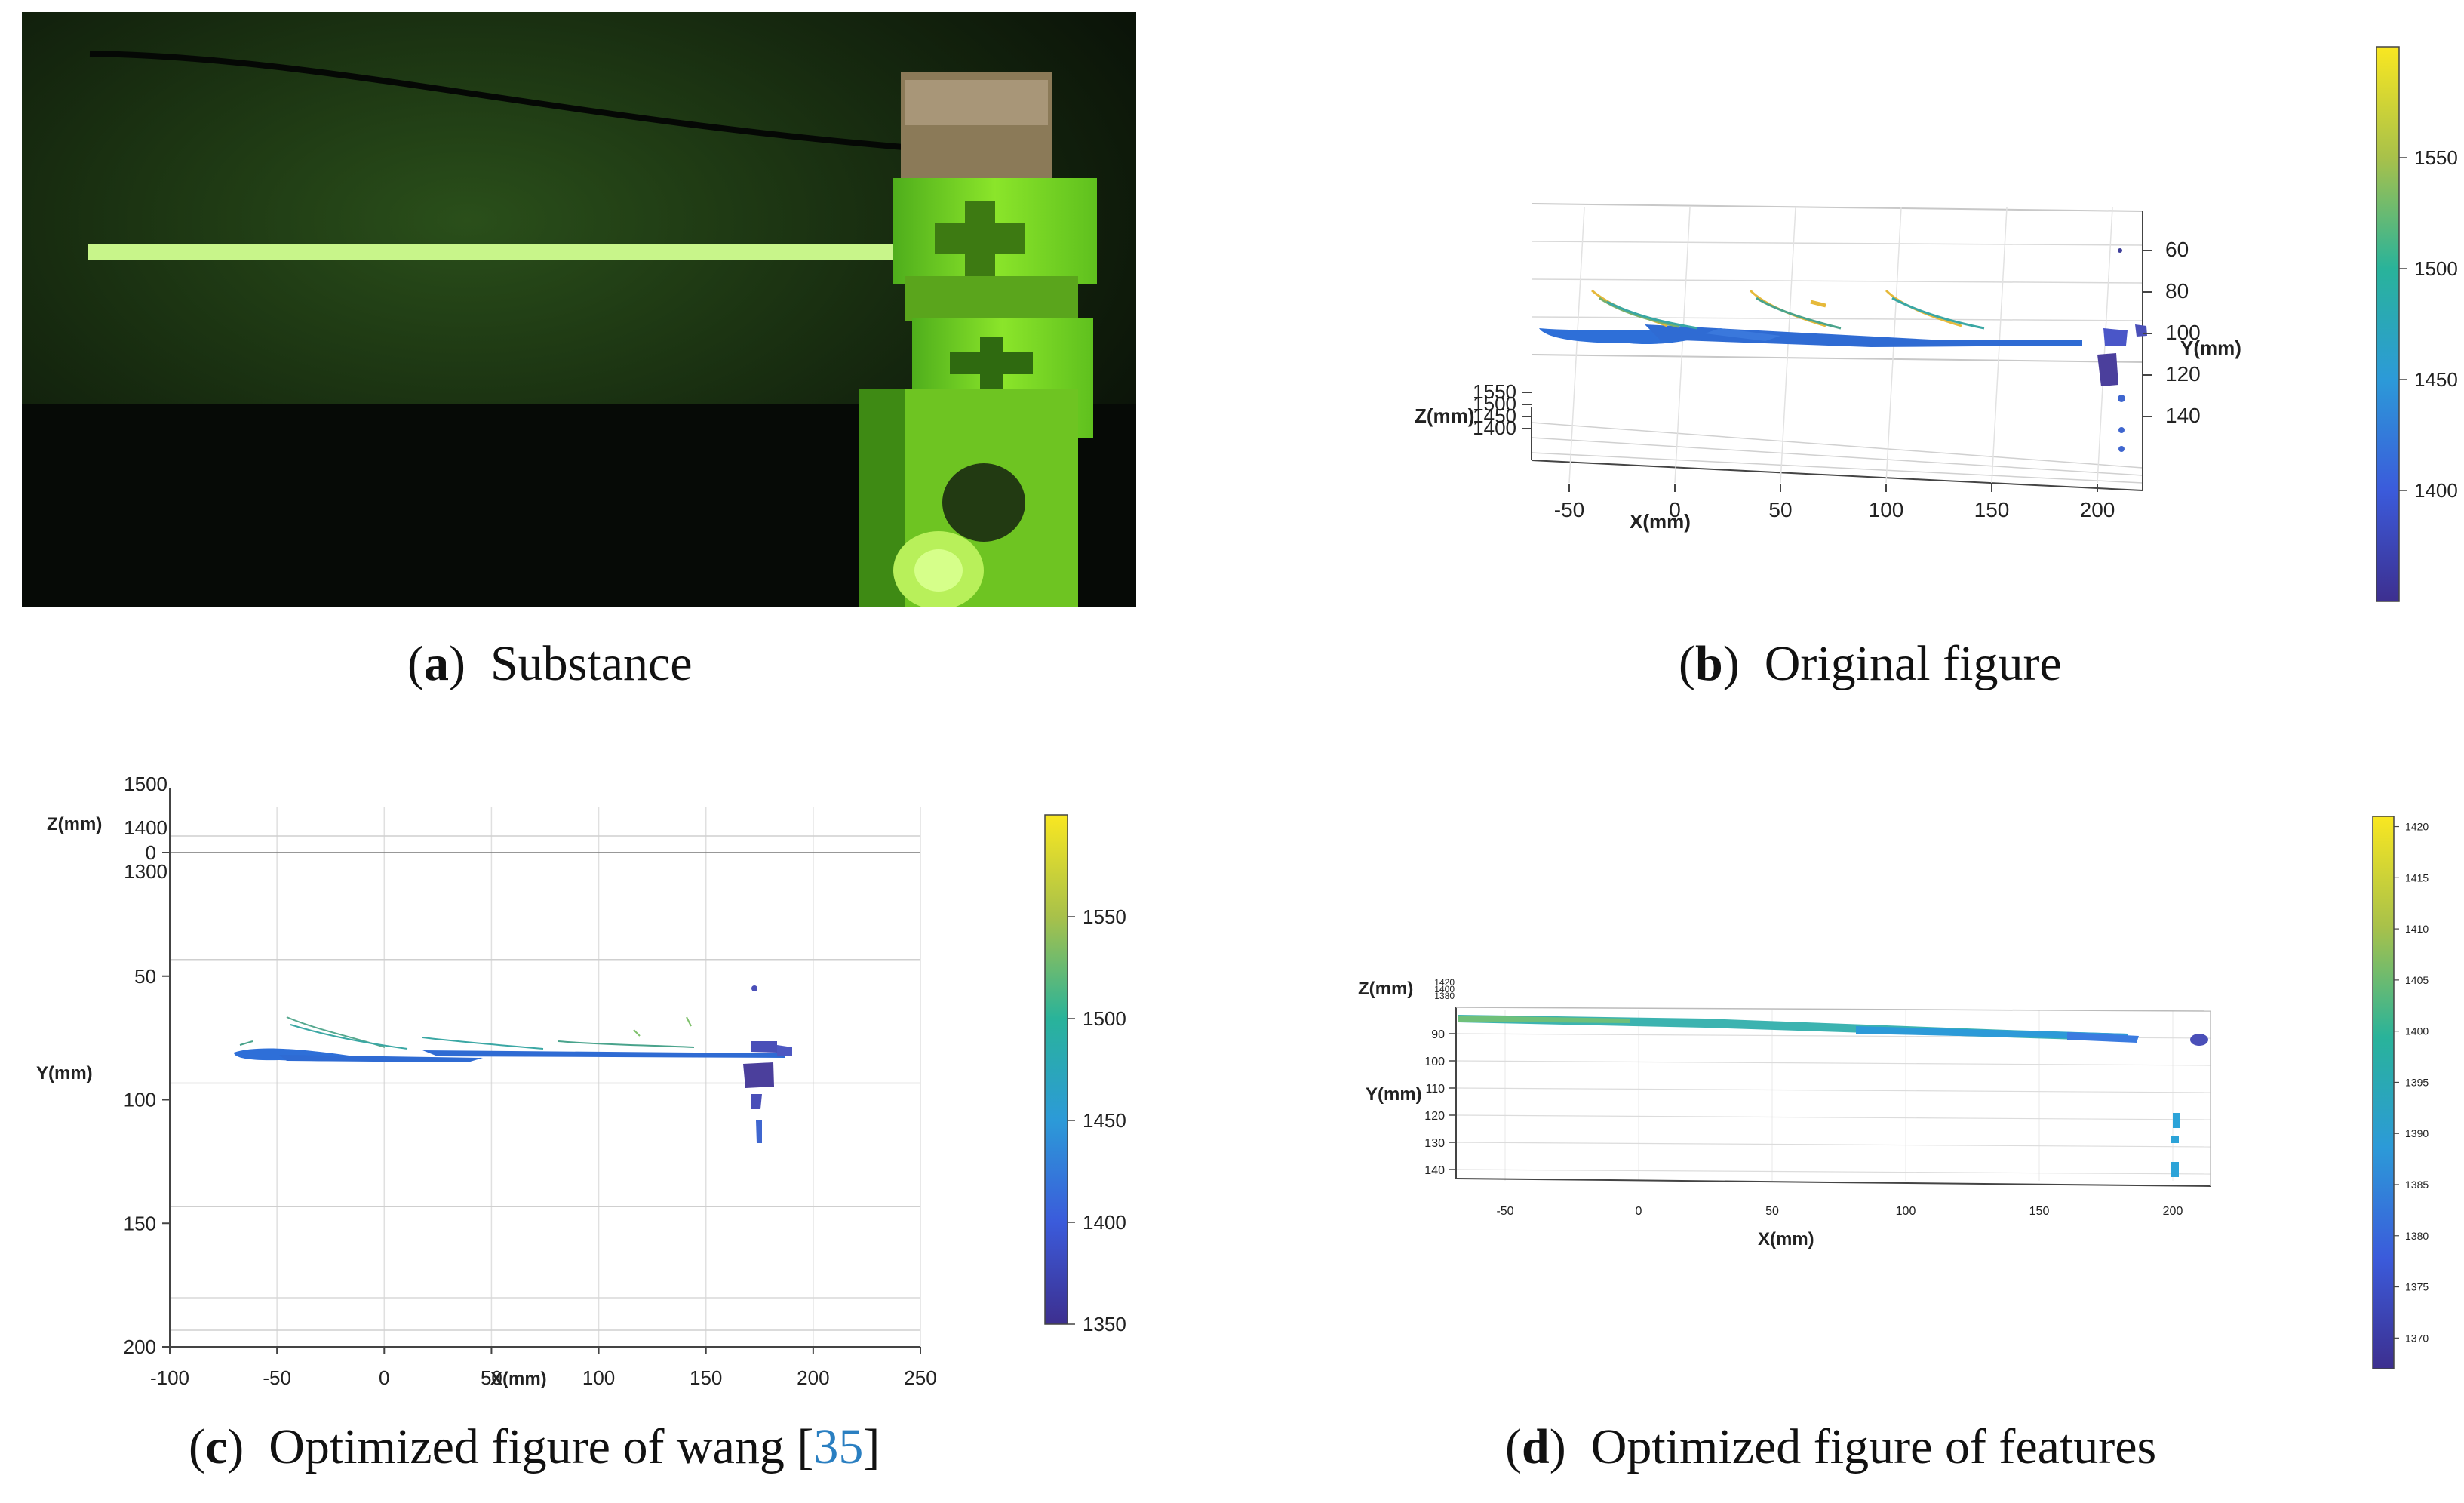 The image size is (2464, 1503). What do you see at coordinates (2183, 374) in the screenshot?
I see `b-ytick-label: 120` at bounding box center [2183, 374].